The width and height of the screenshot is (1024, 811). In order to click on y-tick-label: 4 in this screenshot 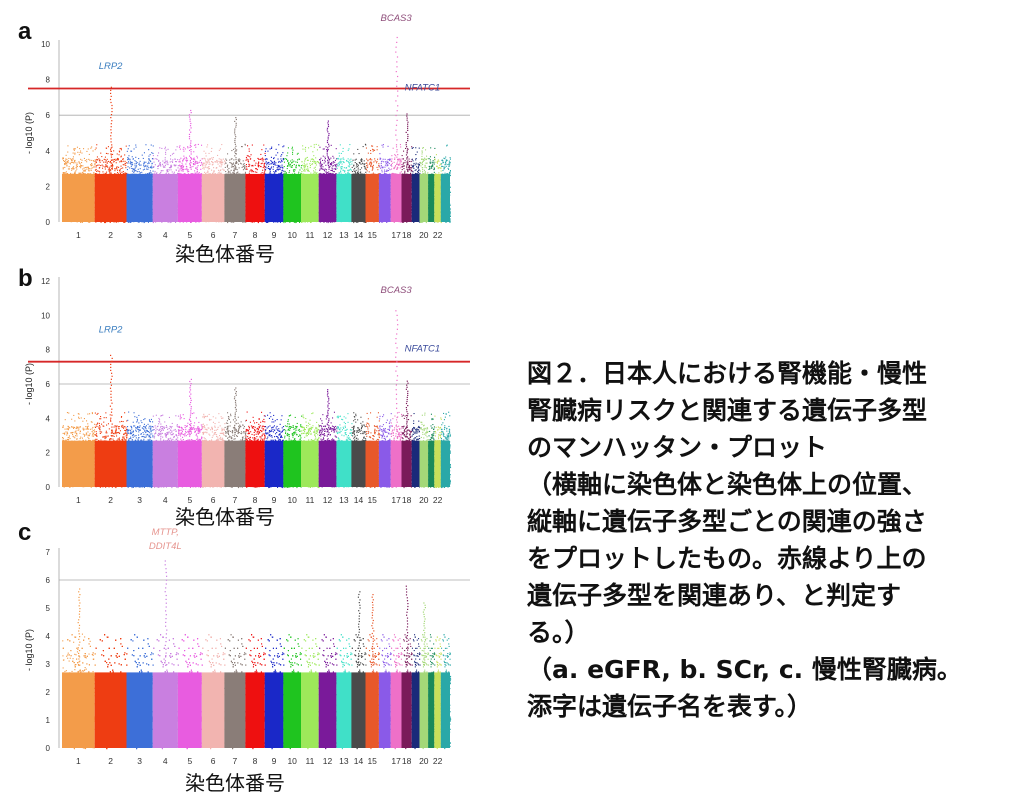, I will do `click(48, 636)`.